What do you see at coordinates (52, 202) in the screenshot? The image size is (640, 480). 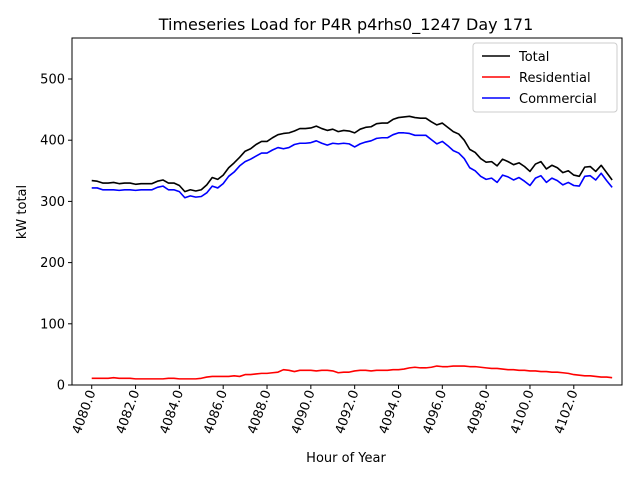 I see `y-tick-label: 300` at bounding box center [52, 202].